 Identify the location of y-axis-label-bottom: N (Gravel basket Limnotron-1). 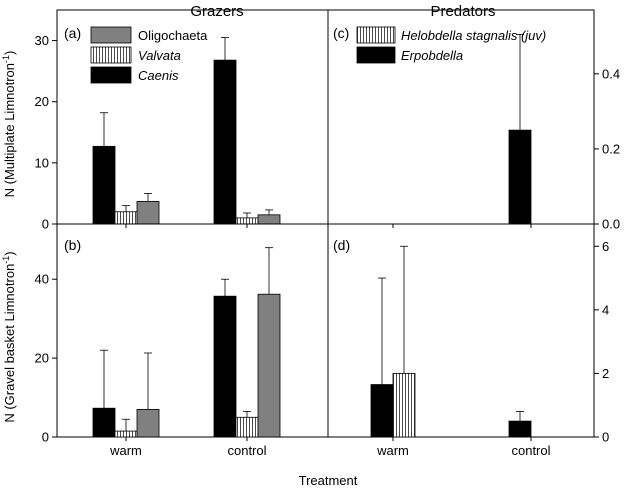
(9, 336).